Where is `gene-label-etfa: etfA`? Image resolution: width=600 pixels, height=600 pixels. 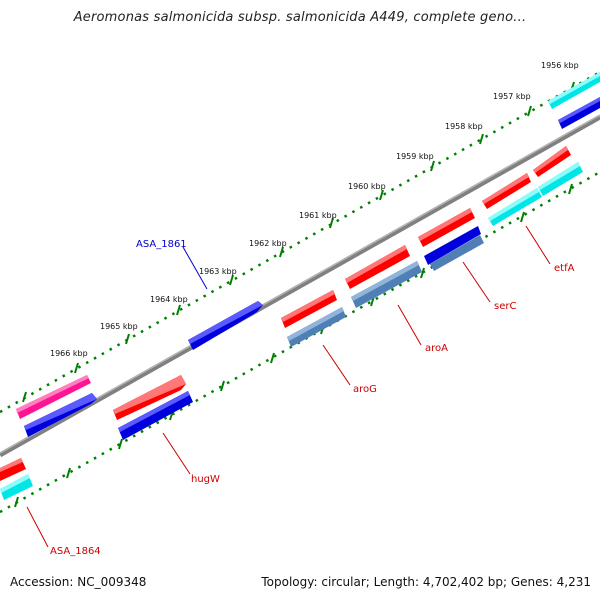 gene-label-etfa: etfA is located at coordinates (564, 268).